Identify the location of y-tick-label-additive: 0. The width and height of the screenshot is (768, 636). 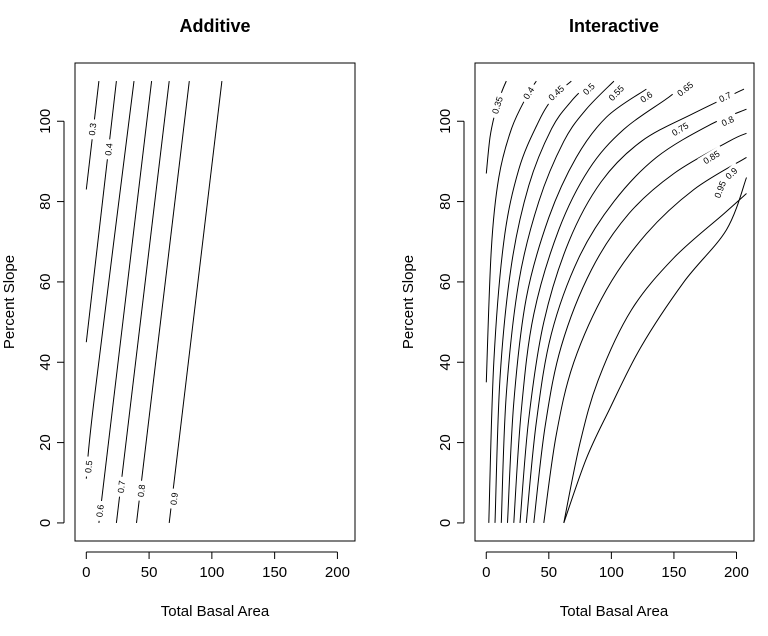
(45, 523).